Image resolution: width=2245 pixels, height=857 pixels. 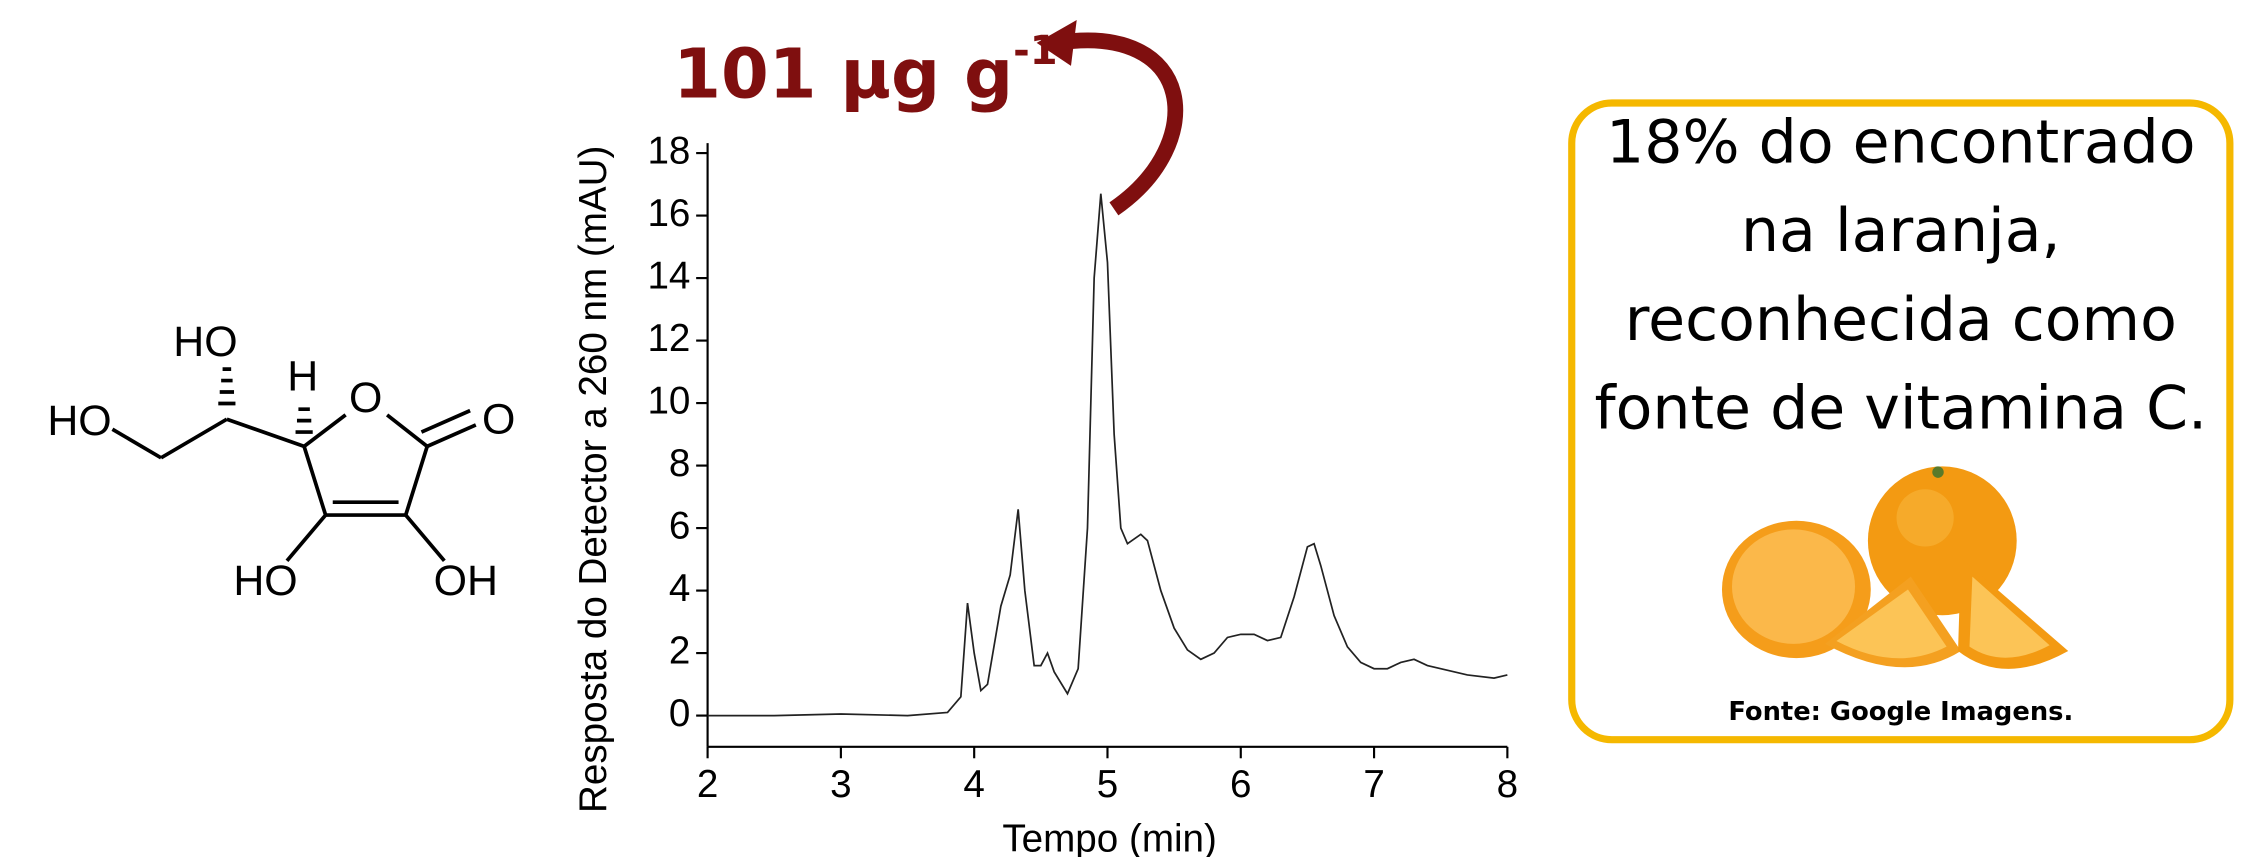 What do you see at coordinates (668, 338) in the screenshot?
I see `y-tick-label: 12` at bounding box center [668, 338].